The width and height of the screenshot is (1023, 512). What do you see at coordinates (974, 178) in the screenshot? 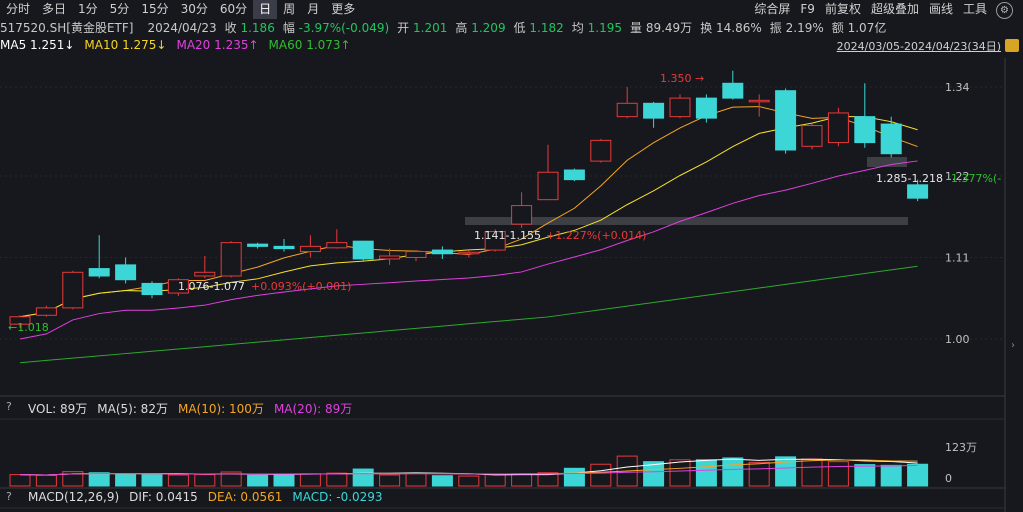
I see `annotation-pct-3: -1.377%(-` at bounding box center [974, 178].